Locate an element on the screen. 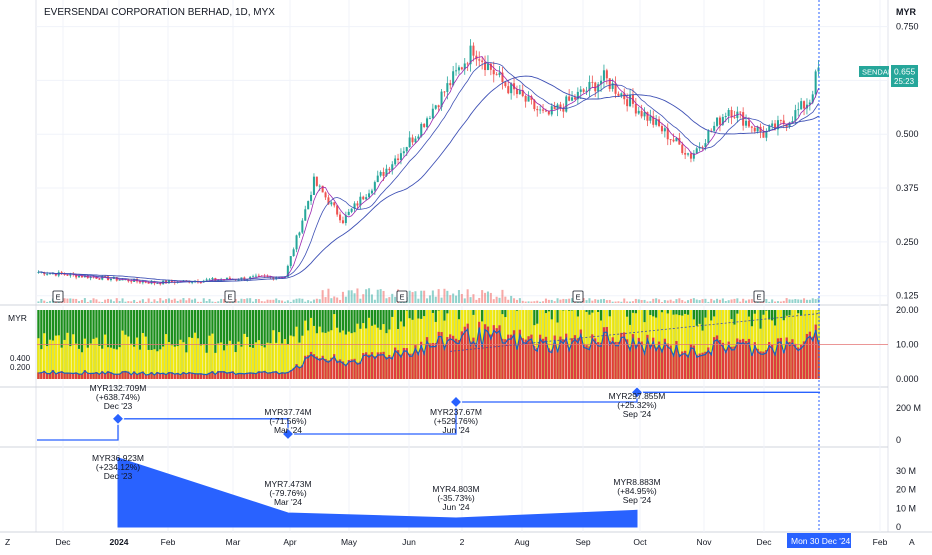 The height and width of the screenshot is (555, 932). income-annotation: Dec '23 is located at coordinates (118, 476).